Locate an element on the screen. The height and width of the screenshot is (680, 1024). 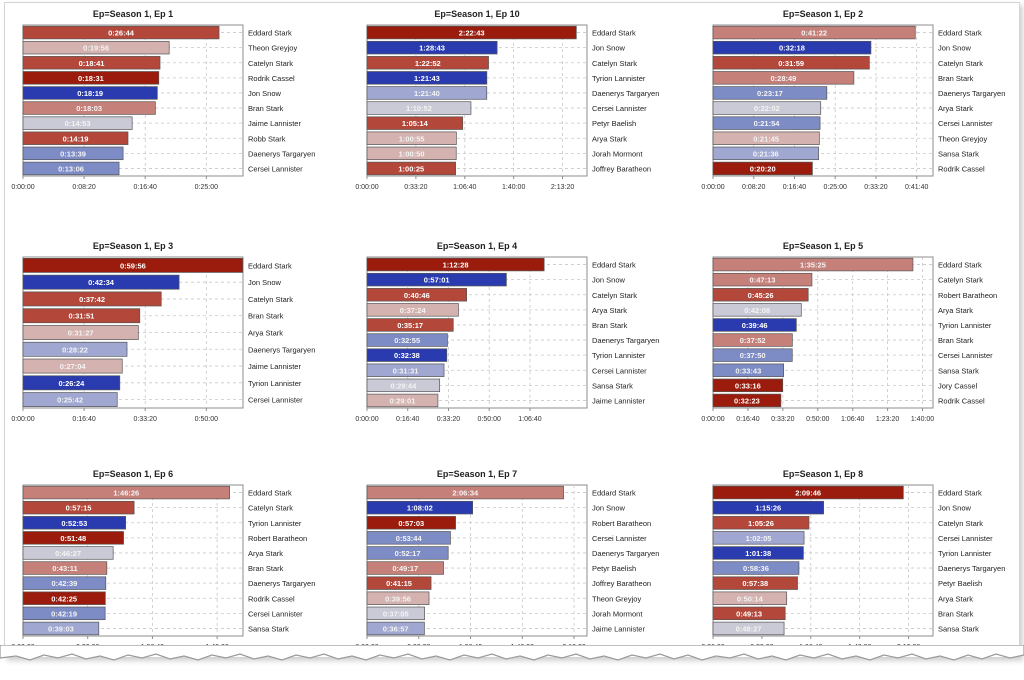
data-label: 1:08:02 is located at coordinates (420, 508).